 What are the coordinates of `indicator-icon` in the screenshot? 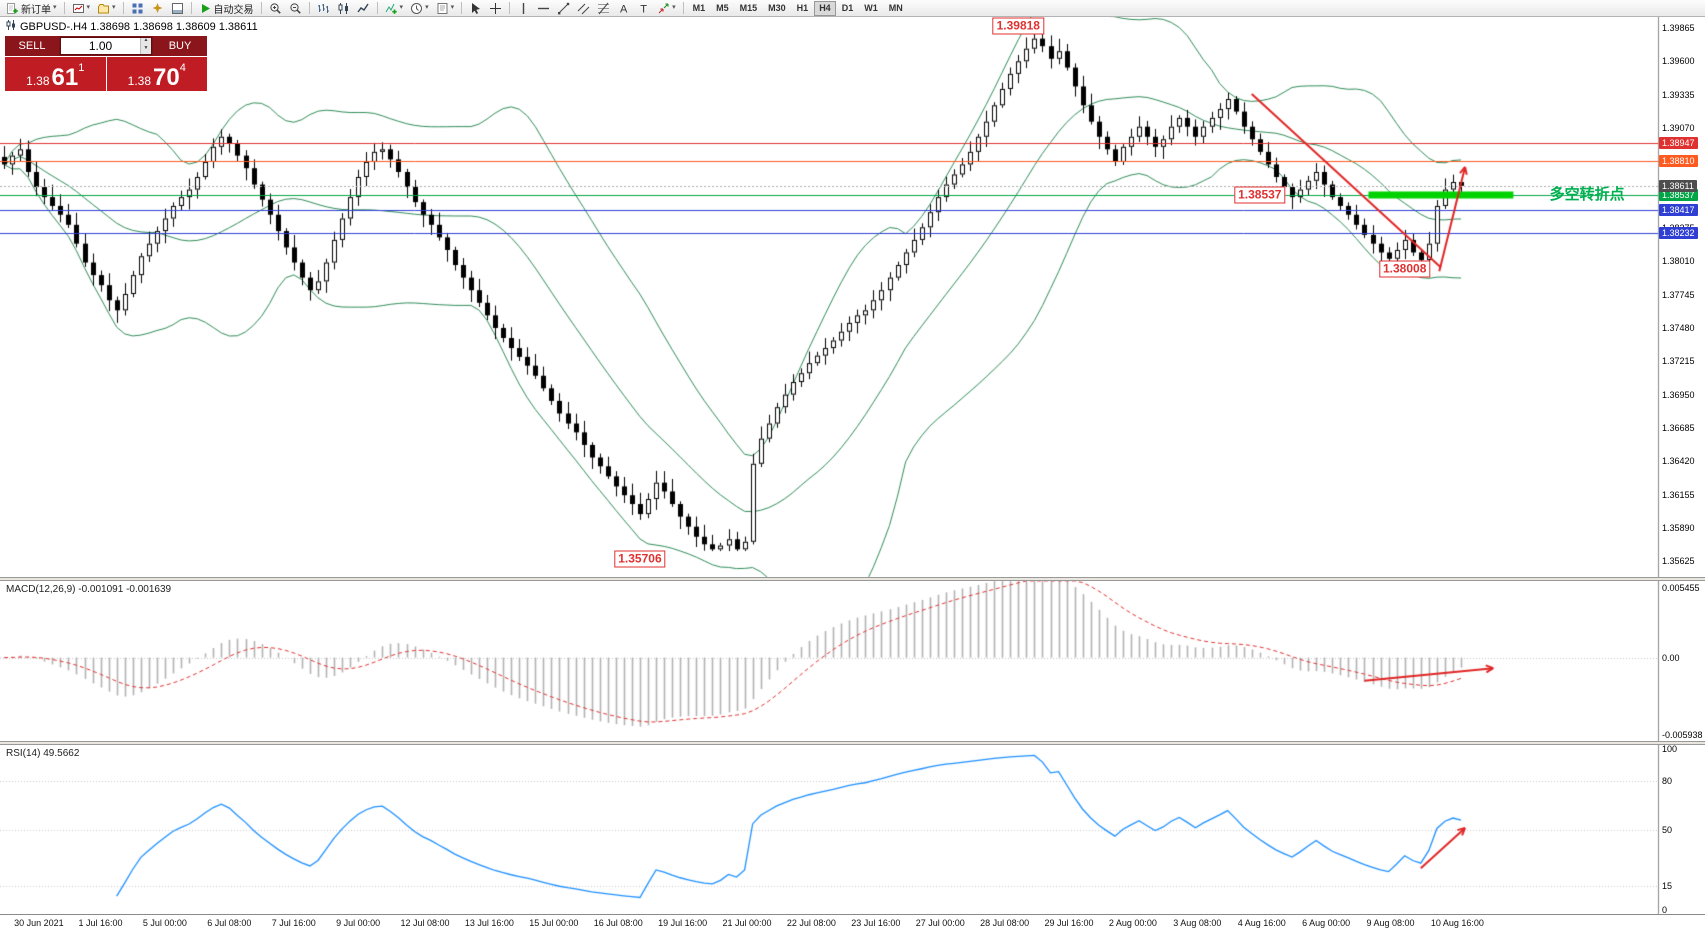 It's located at (391, 8).